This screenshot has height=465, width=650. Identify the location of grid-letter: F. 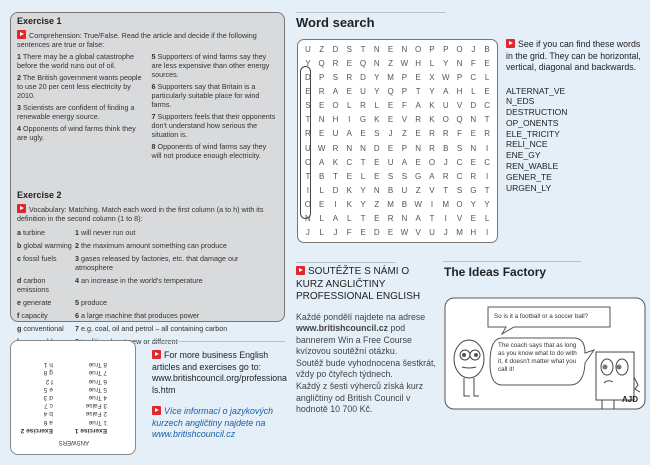
(404, 106).